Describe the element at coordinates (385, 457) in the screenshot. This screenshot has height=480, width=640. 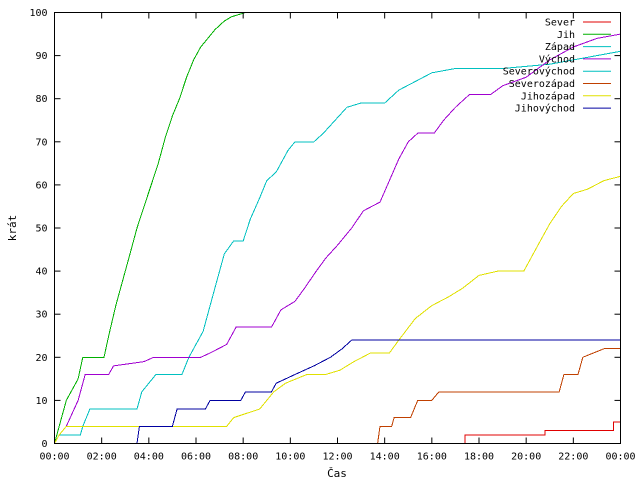
I see `x-tick-label: 14:00` at that location.